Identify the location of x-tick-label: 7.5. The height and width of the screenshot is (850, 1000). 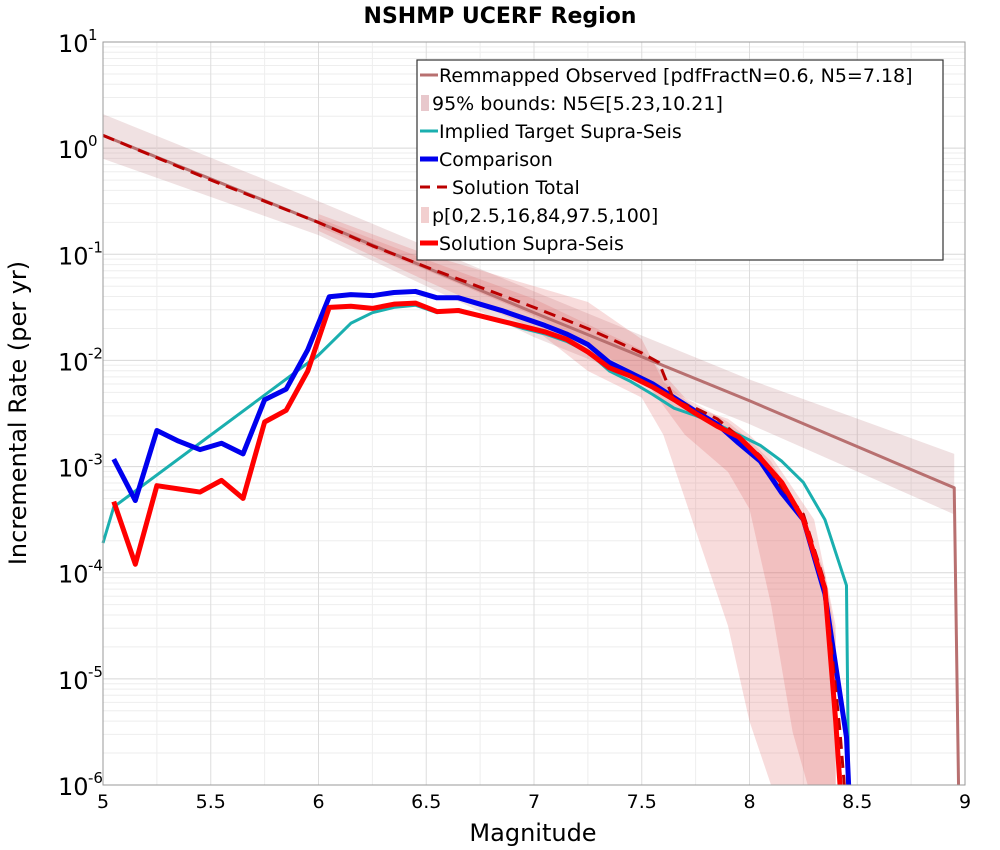
(642, 802).